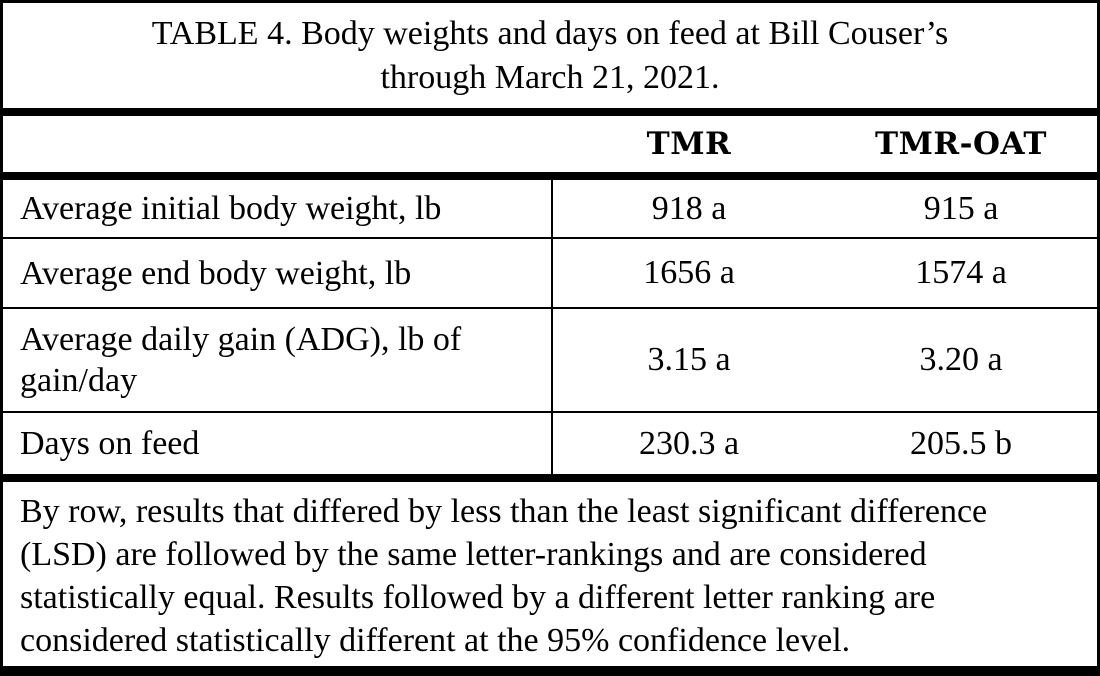  What do you see at coordinates (961, 208) in the screenshot?
I see `tmr-oat-value: 915 a` at bounding box center [961, 208].